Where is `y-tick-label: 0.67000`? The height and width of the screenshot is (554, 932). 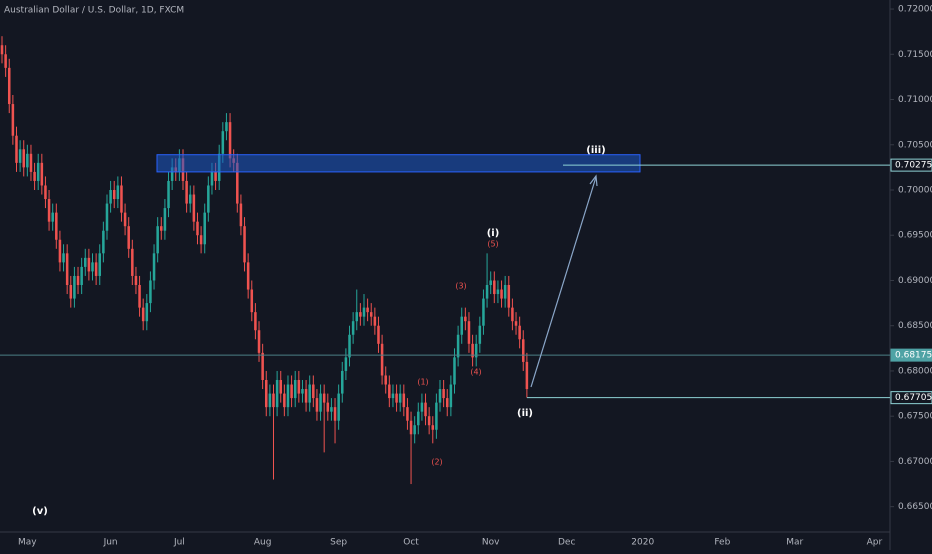 y-tick-label: 0.67000 is located at coordinates (915, 462).